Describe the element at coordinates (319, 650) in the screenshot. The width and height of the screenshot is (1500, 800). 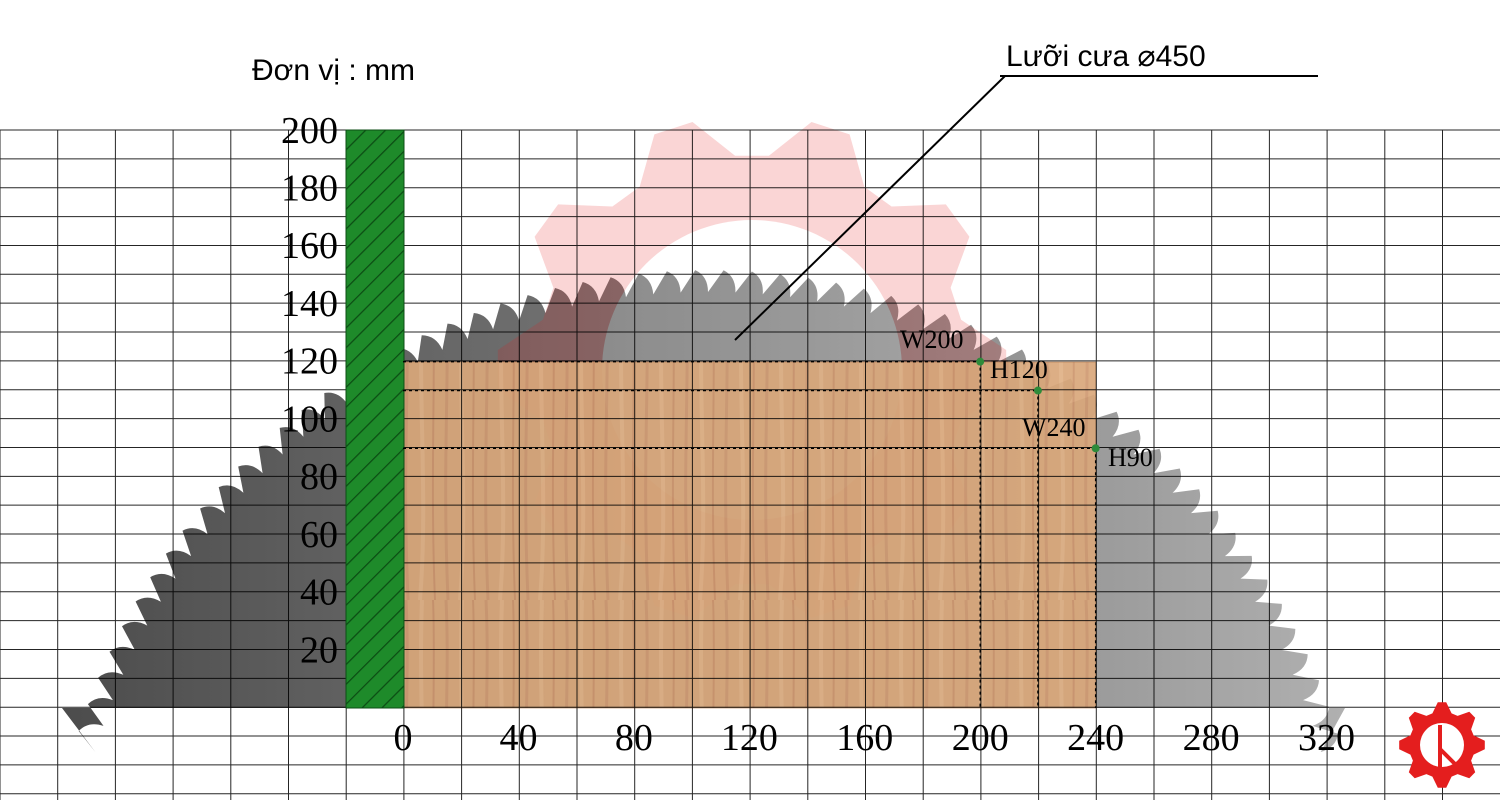
I see `y-tick-label: 20` at that location.